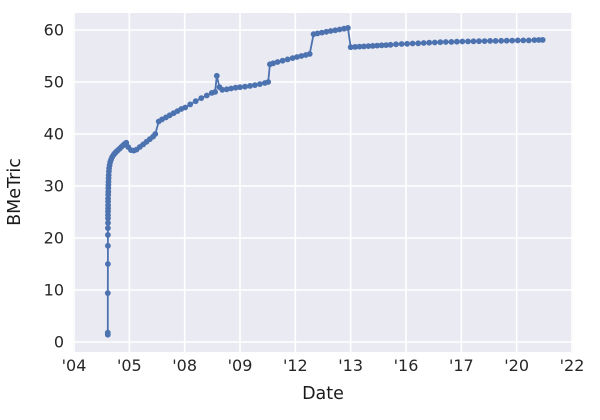  Describe the element at coordinates (54, 238) in the screenshot. I see `y-tick-label: 20` at that location.